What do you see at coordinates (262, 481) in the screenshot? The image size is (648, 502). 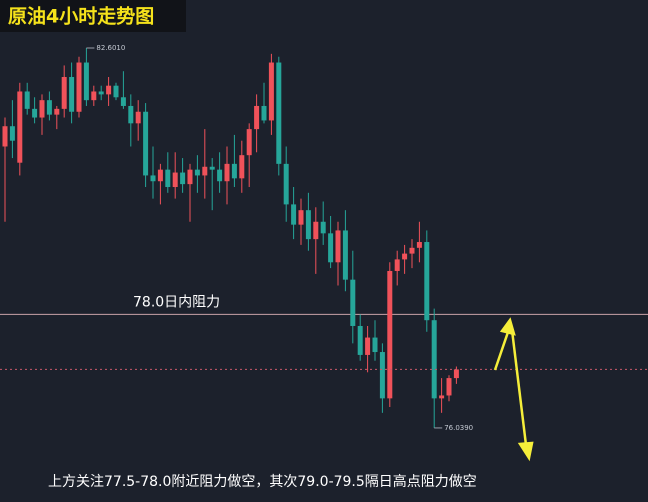 I see `annotation: 上方关注77.5-78.0附近阻力做空，其次79.0-79.5隔日高点阻力做空` at bounding box center [262, 481].